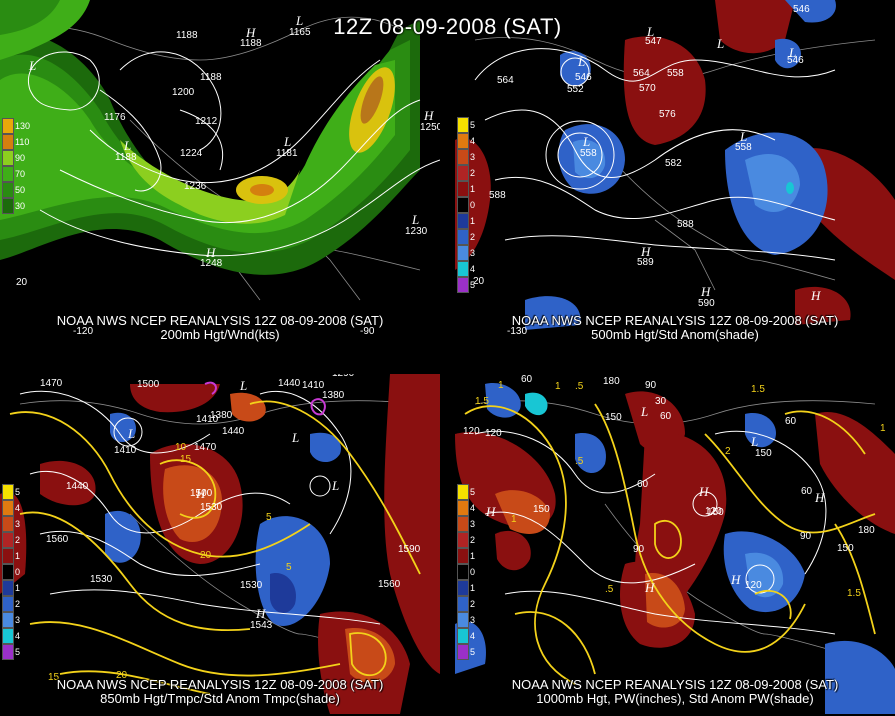 The image size is (895, 716). I want to click on svg-text: 1410, so click(313, 385).